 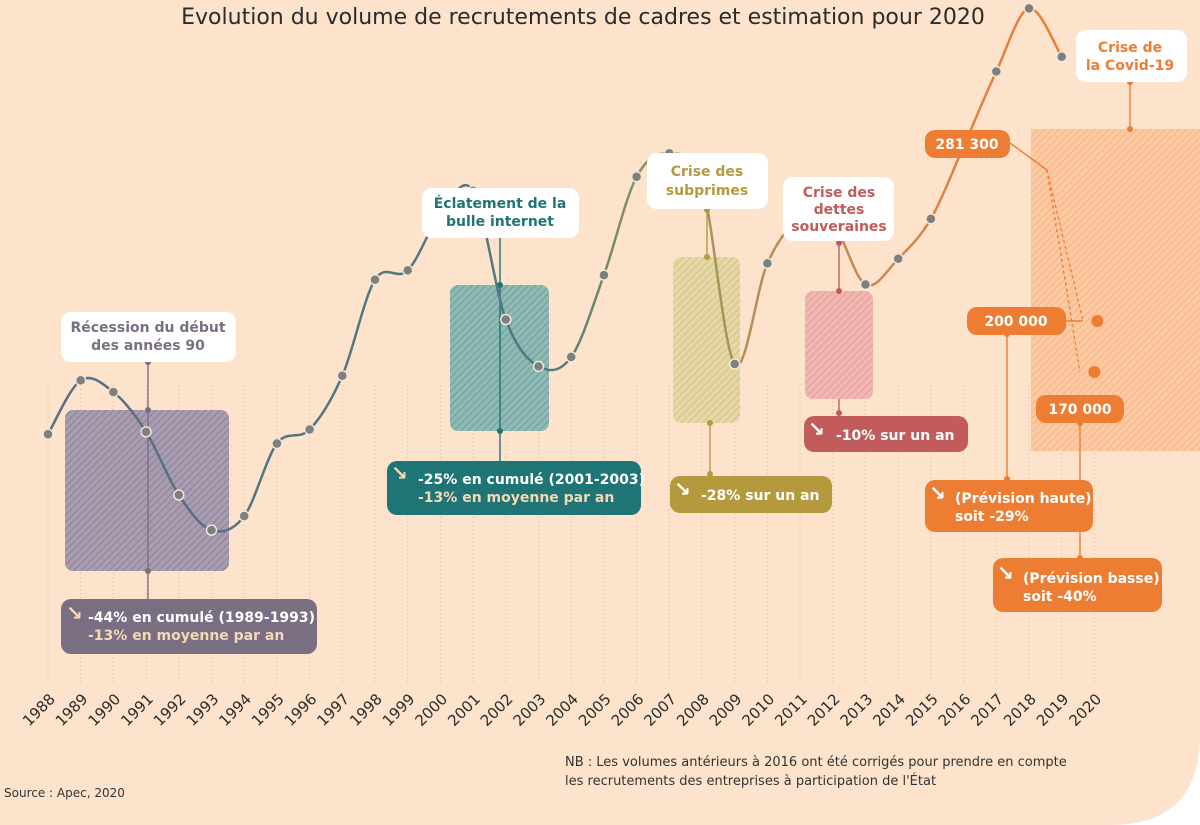 I want to click on data-point-1993, so click(x=211, y=530).